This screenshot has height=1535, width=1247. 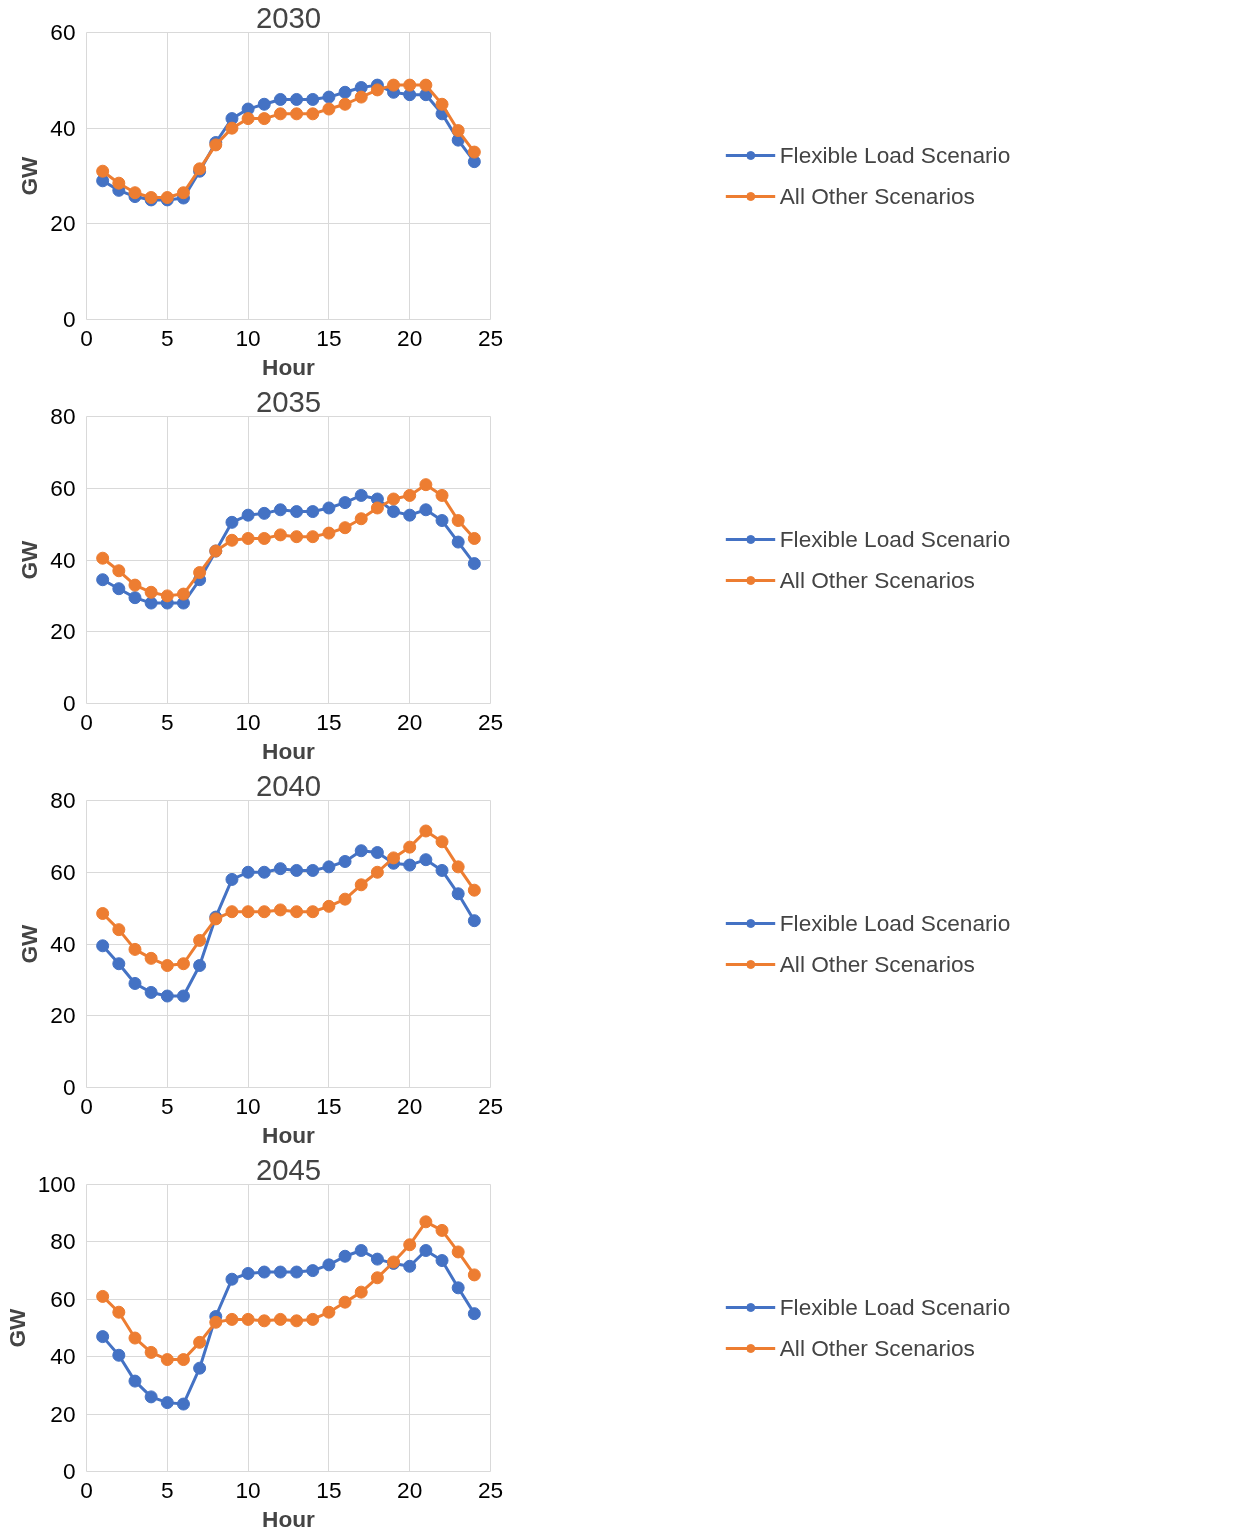 What do you see at coordinates (288, 1169) in the screenshot?
I see `chart-title: 2045` at bounding box center [288, 1169].